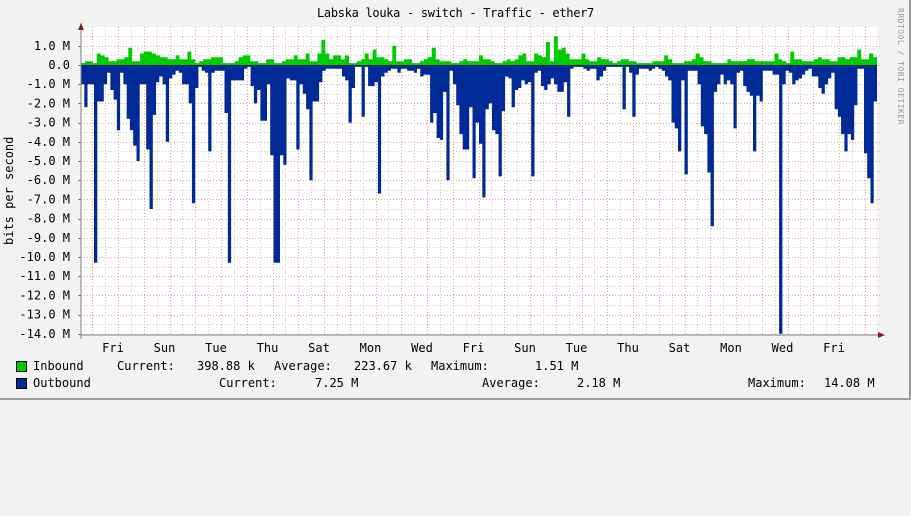 The image size is (911, 516). I want to click on svg-text: -13.0 M, so click(44, 315).